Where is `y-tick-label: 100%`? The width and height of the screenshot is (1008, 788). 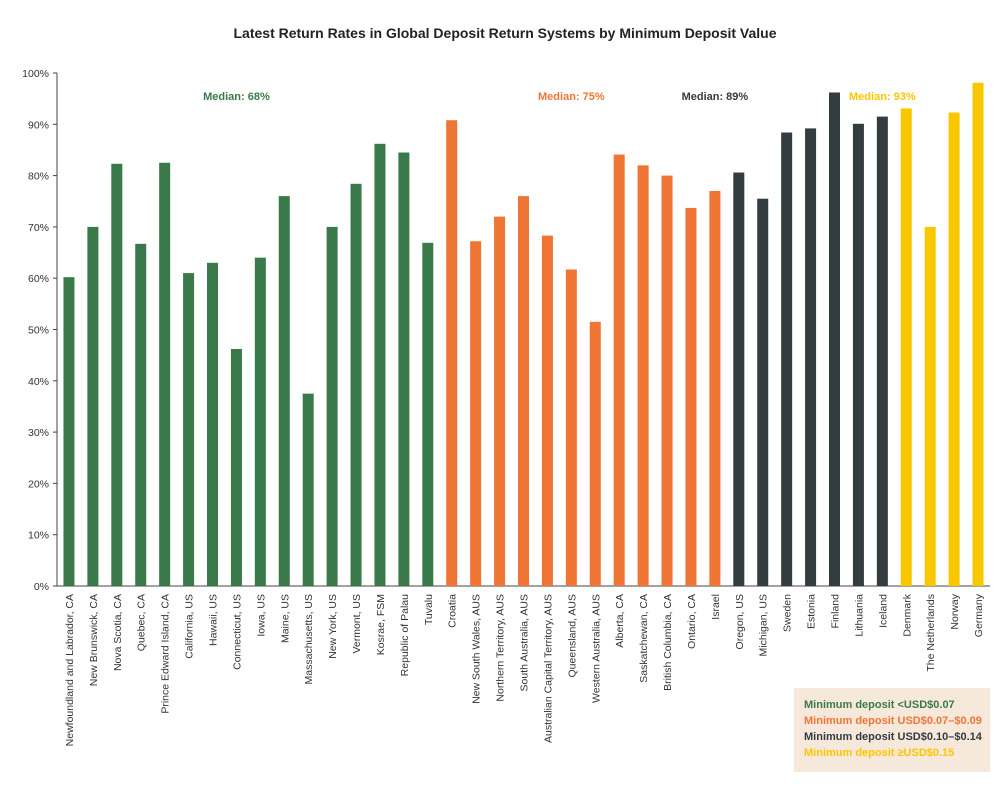
y-tick-label: 100% is located at coordinates (35, 74).